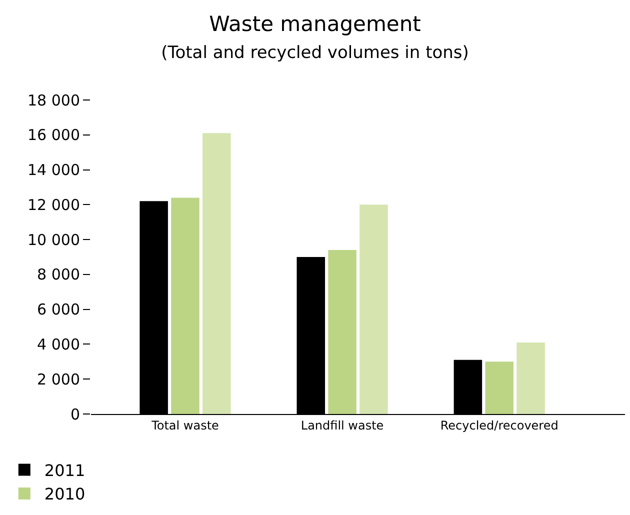  Describe the element at coordinates (54, 170) in the screenshot. I see `y-tick-label: 14 000` at that location.